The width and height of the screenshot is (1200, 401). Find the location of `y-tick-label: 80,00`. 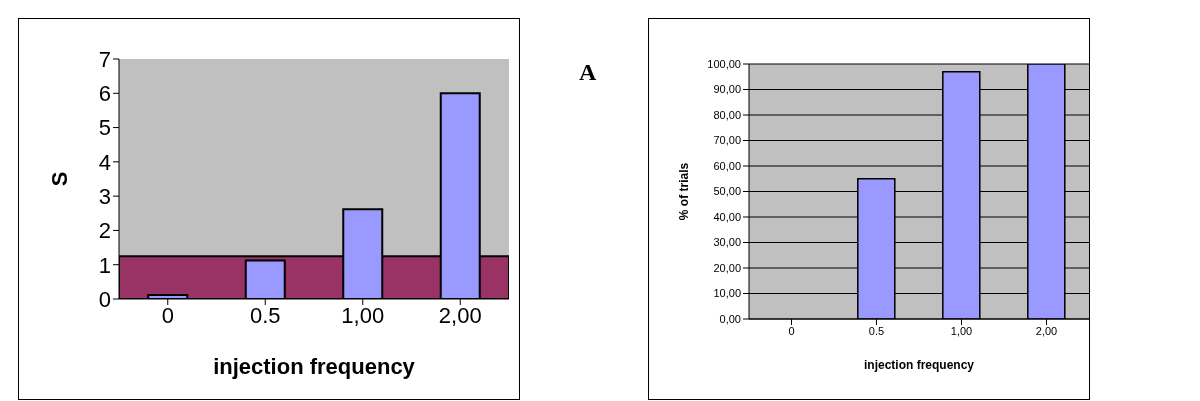

y-tick-label: 80,00 is located at coordinates (727, 114).